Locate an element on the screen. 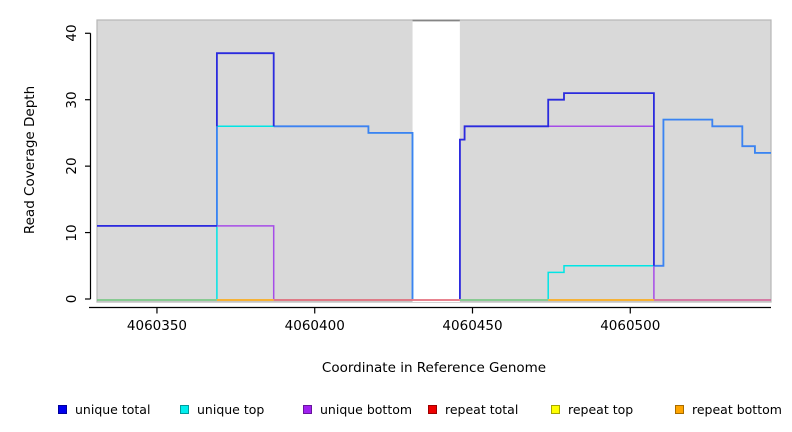 This screenshot has height=432, width=792. y-tick-label: 20 is located at coordinates (72, 166).